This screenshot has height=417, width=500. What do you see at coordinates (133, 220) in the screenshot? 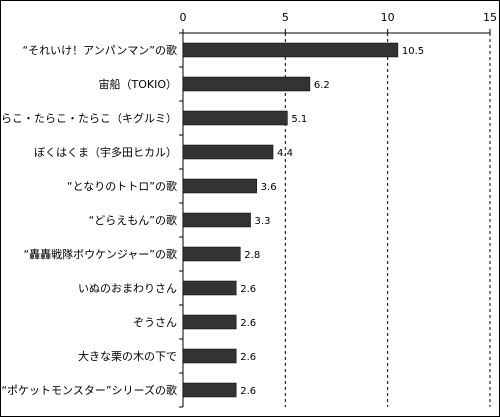
I see `category-label-5: “どらえもん”の歌` at bounding box center [133, 220].